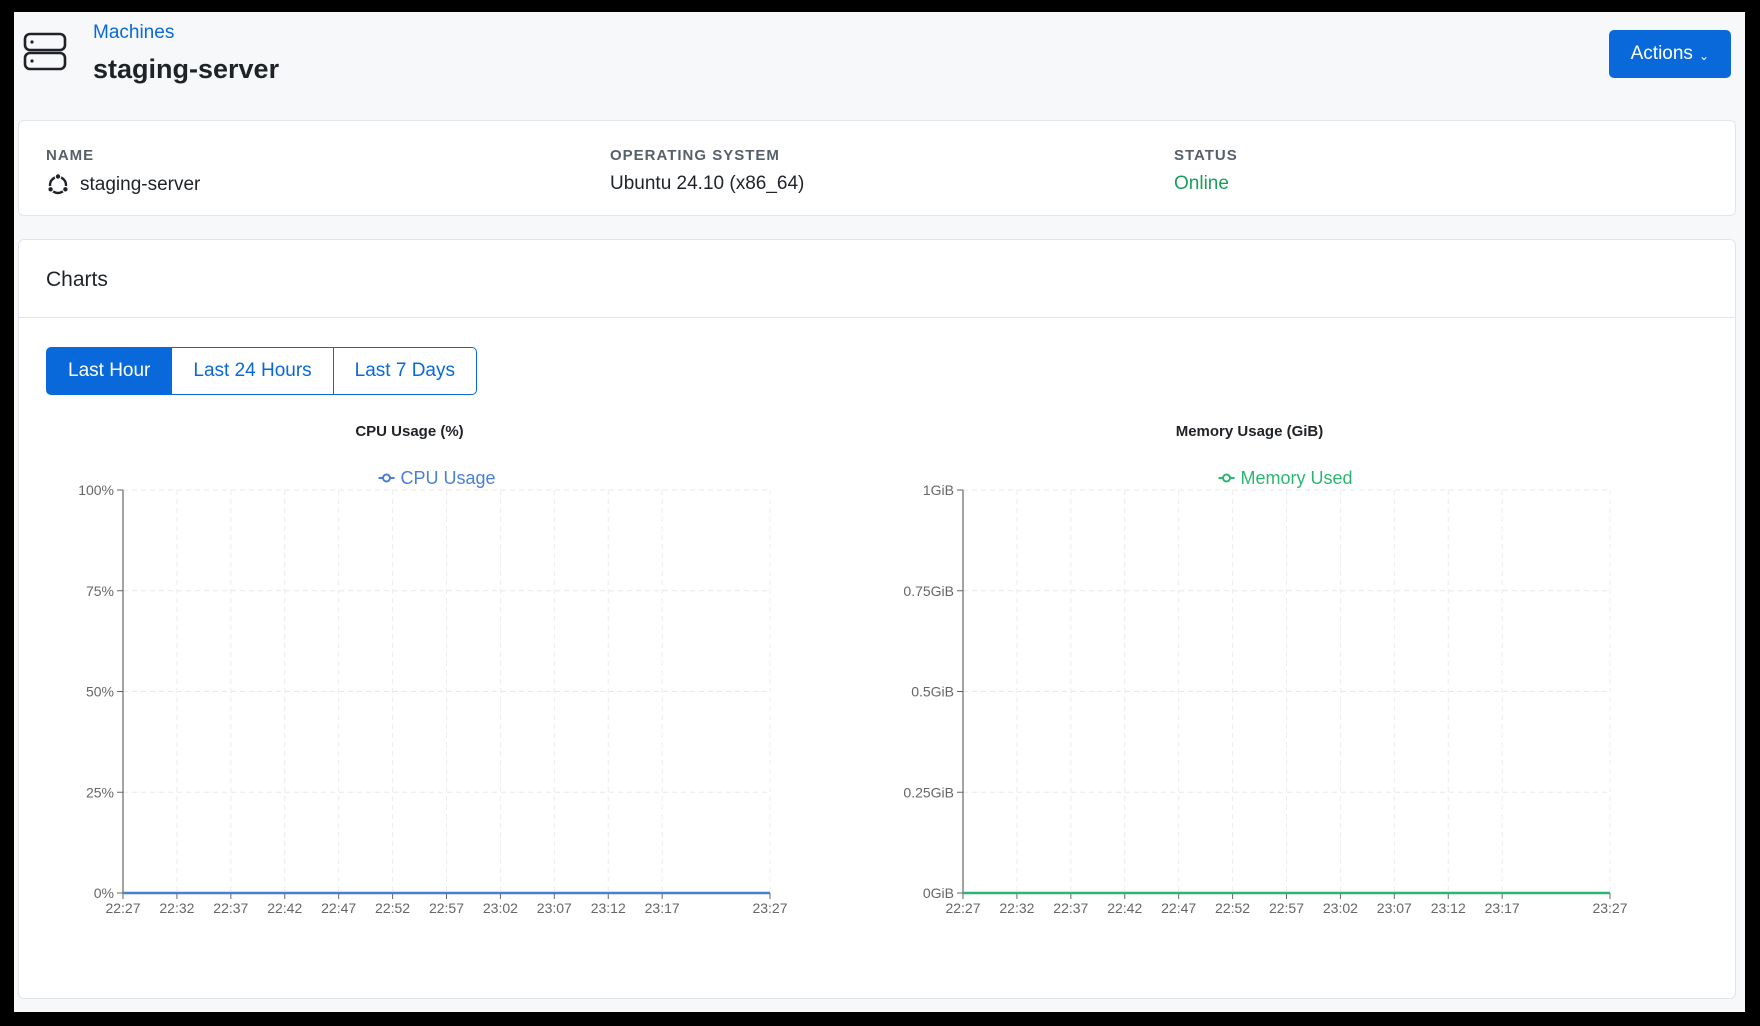 The width and height of the screenshot is (1760, 1026). I want to click on name-label: NAME, so click(70, 155).